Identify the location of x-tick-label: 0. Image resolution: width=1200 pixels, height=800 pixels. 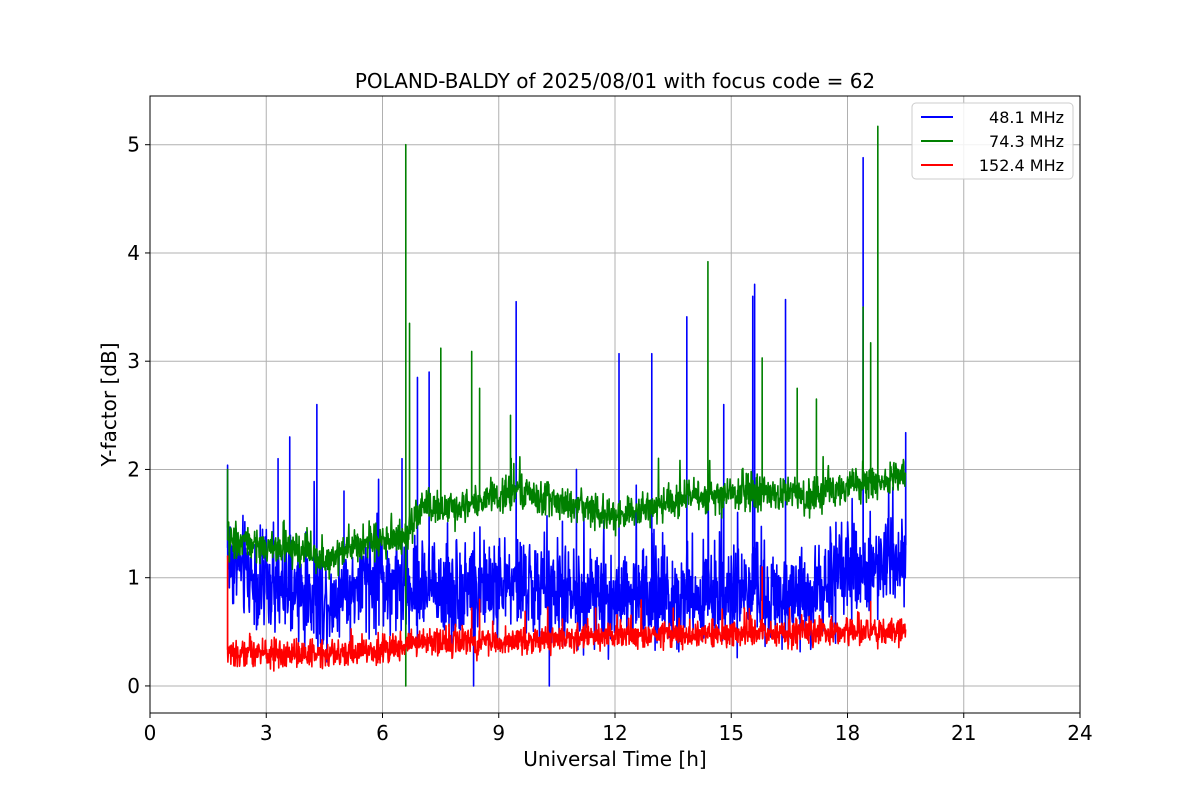
(150, 733).